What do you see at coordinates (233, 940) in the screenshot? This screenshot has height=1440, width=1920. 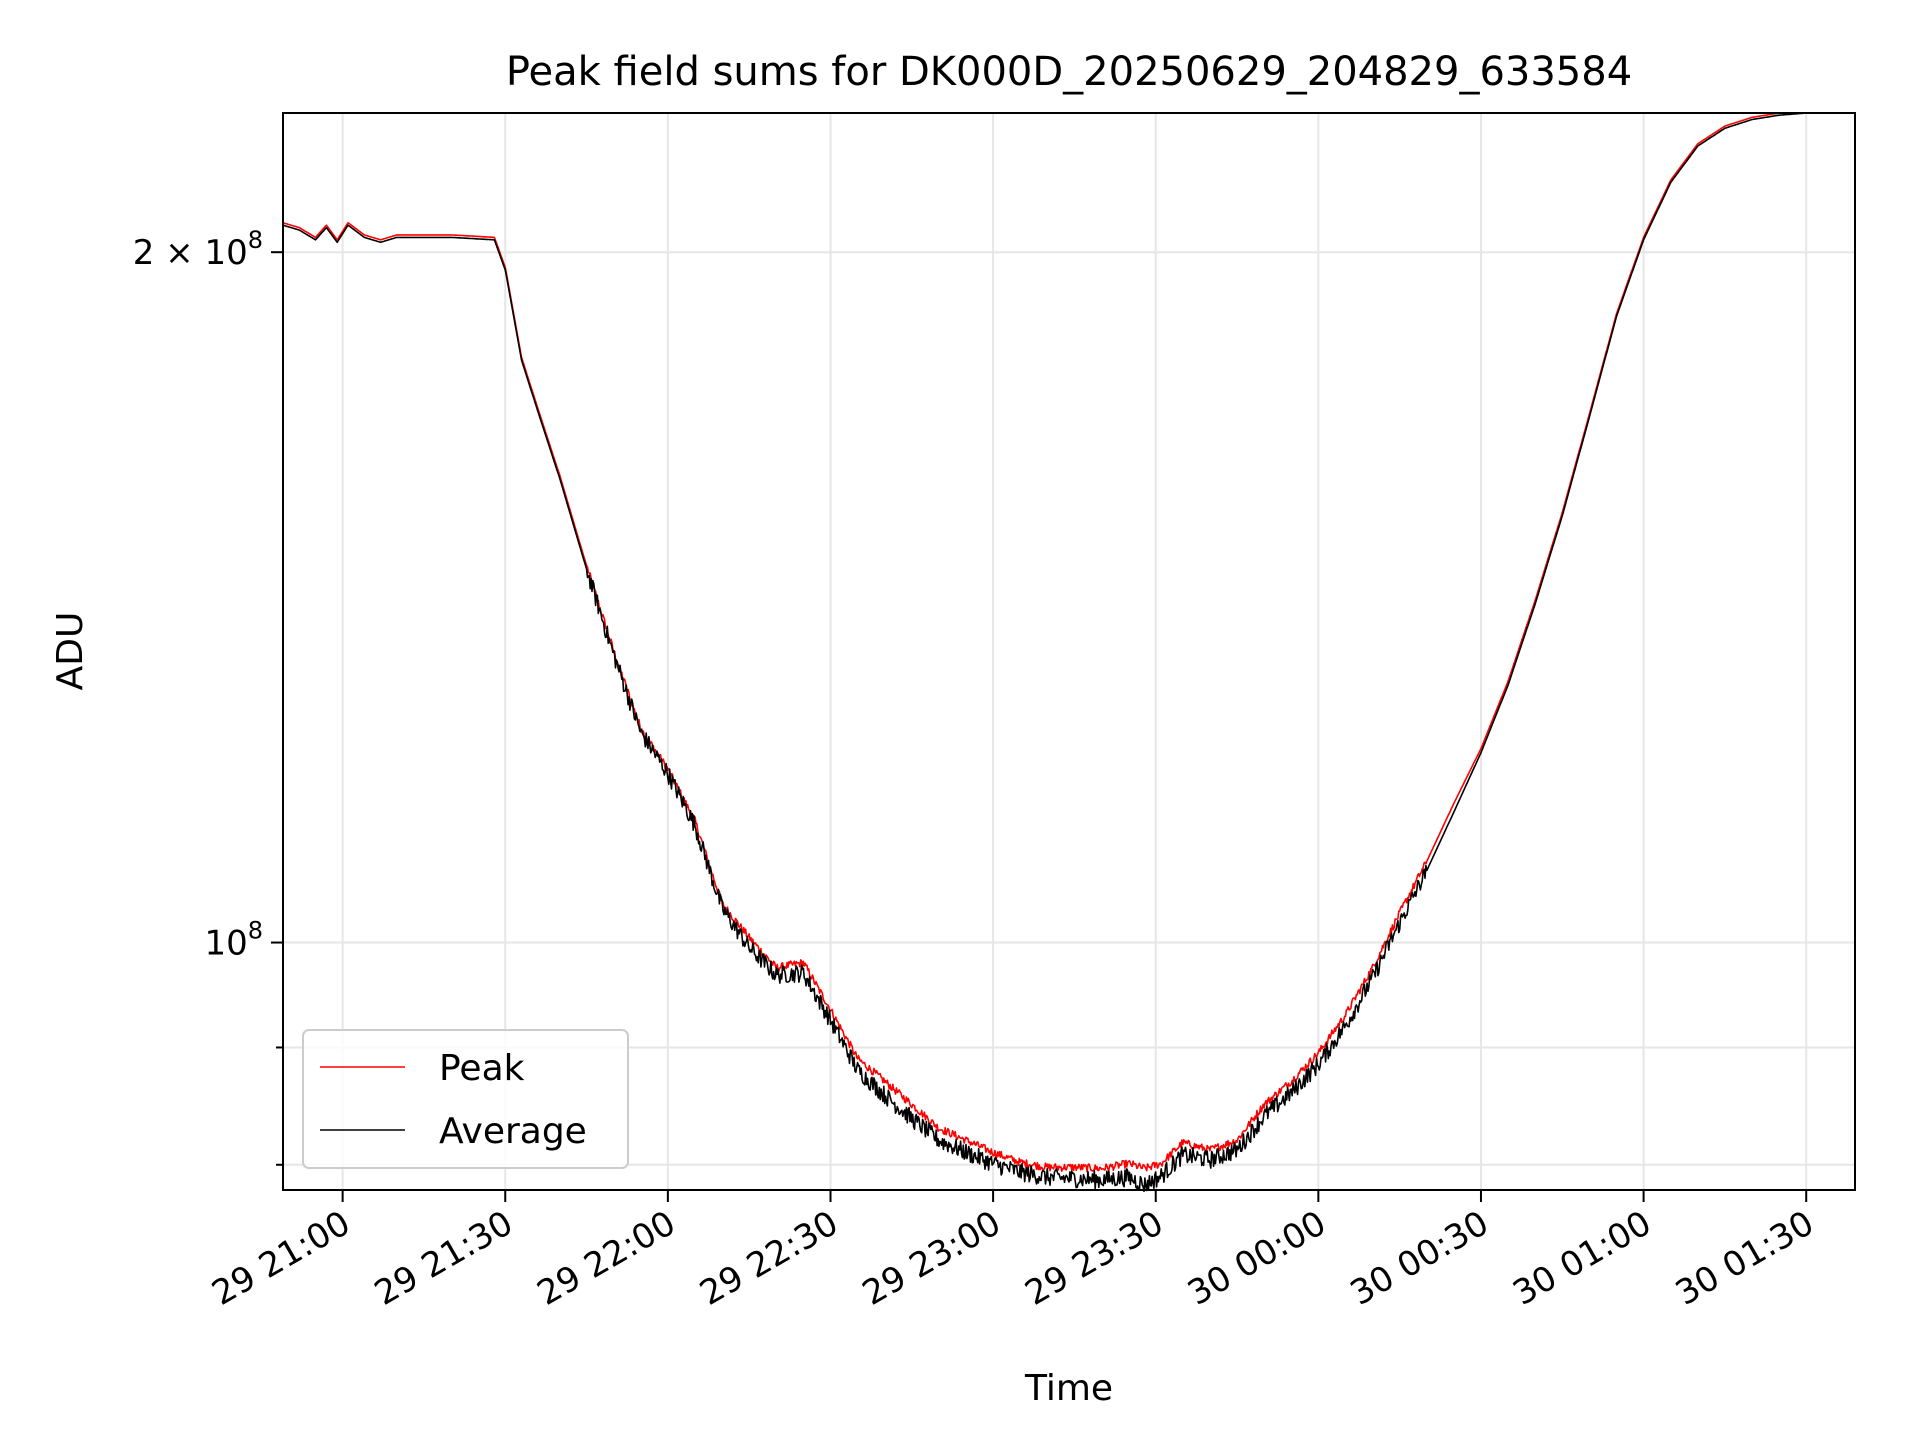 I see `y-tick-label: 108` at bounding box center [233, 940].